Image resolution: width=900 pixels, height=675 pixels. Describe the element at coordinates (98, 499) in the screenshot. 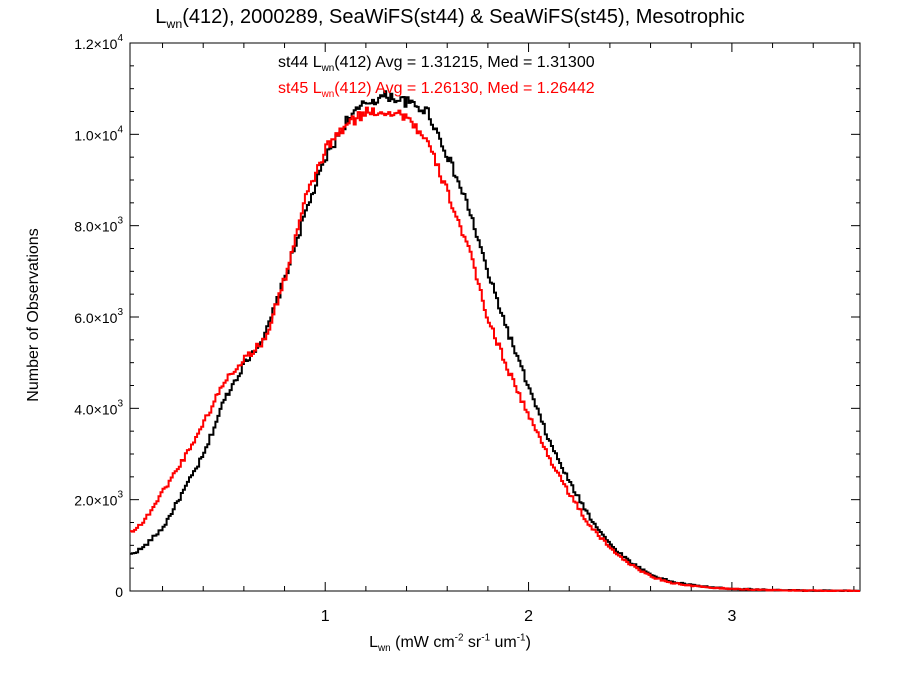

I see `y-tick-label: 2.0×10³` at that location.